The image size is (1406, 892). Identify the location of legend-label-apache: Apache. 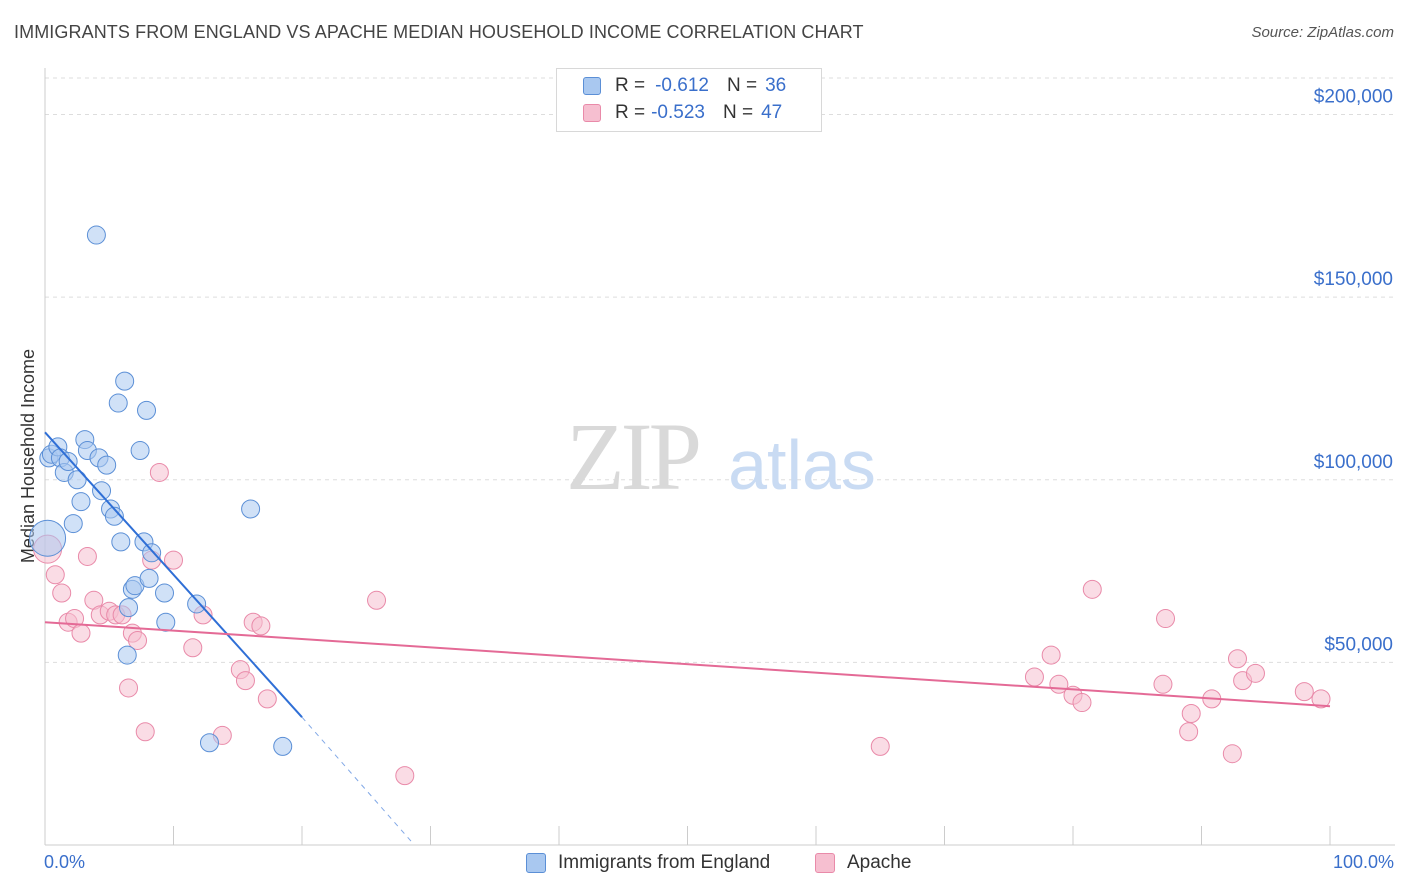
(879, 862).